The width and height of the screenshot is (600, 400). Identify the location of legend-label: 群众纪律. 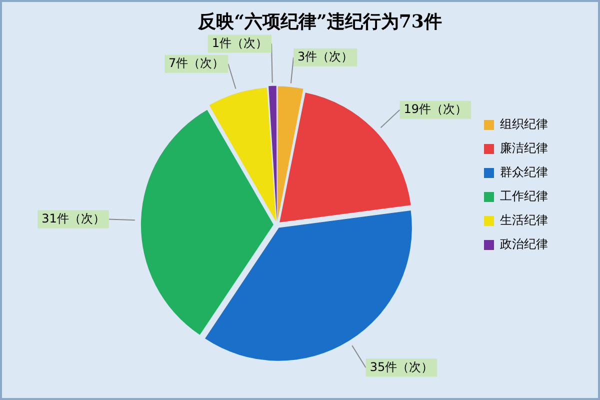
(524, 172).